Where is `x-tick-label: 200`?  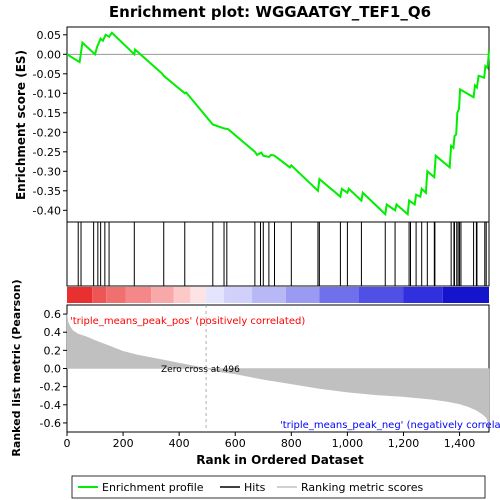
x-tick-label: 200 is located at coordinates (123, 443).